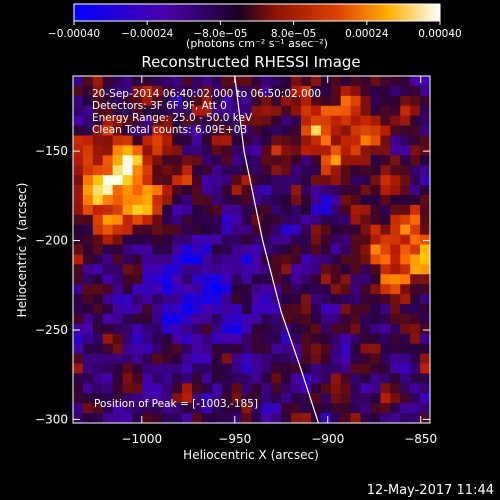 The width and height of the screenshot is (500, 500). I want to click on peak-position-text: Position of Peak = [-1003,-185], so click(176, 404).